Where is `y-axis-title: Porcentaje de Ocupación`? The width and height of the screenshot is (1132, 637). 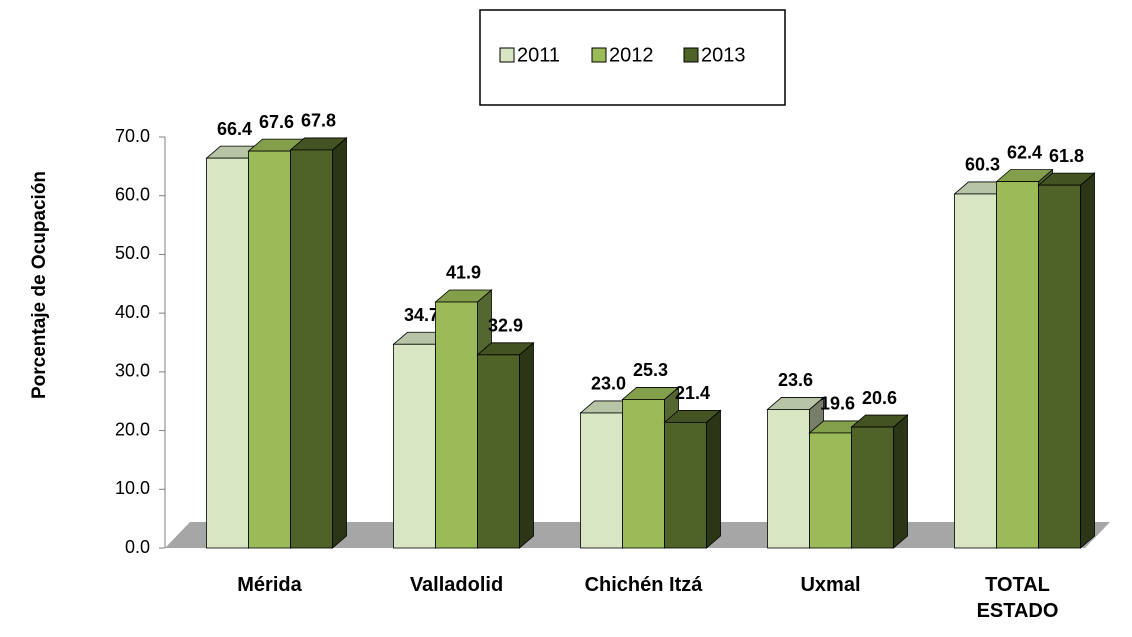 y-axis-title: Porcentaje de Ocupación is located at coordinates (39, 285).